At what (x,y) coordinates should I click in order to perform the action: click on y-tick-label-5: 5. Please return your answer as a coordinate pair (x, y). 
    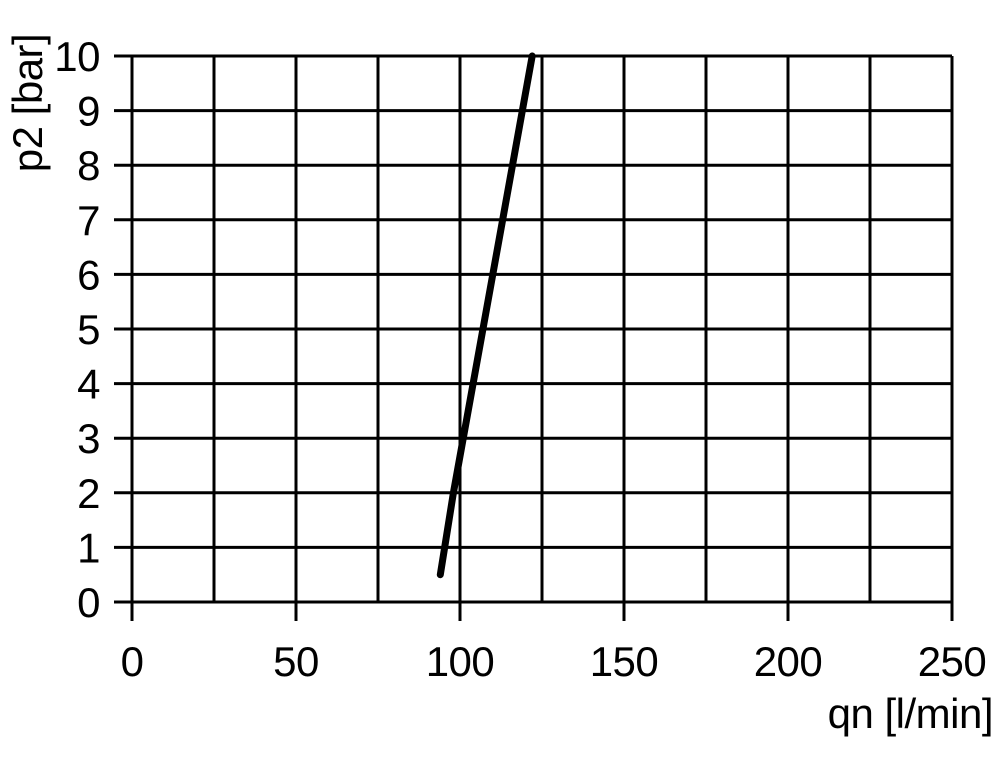
    Looking at the image, I should click on (88, 329).